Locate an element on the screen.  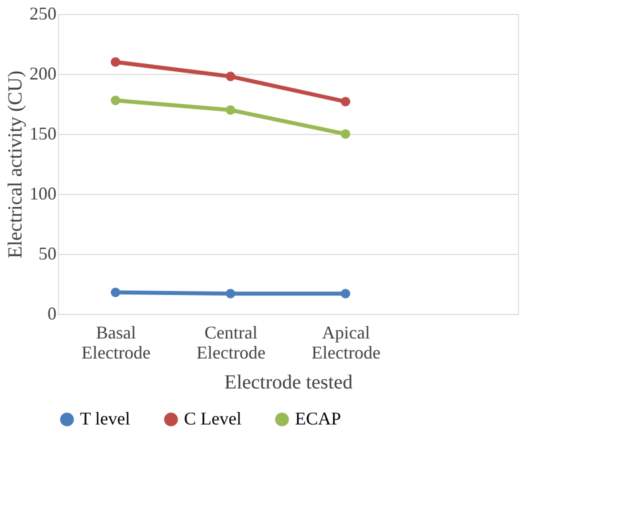
y-axis-title: Electrical activity (CU) is located at coordinates (15, 164).